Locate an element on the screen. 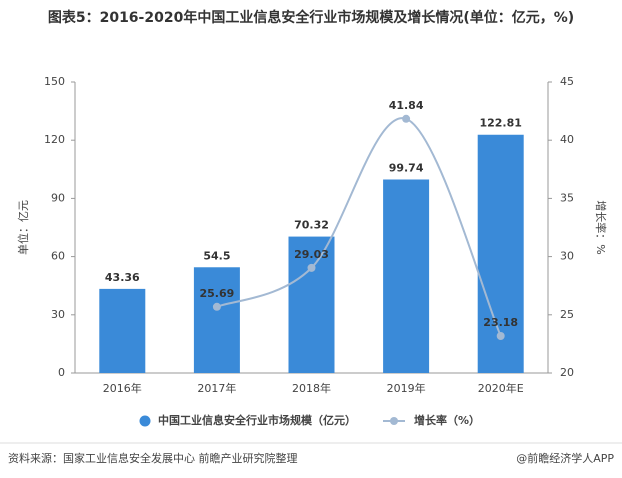 This screenshot has height=478, width=622. y2-tick-label: 30 is located at coordinates (567, 256).